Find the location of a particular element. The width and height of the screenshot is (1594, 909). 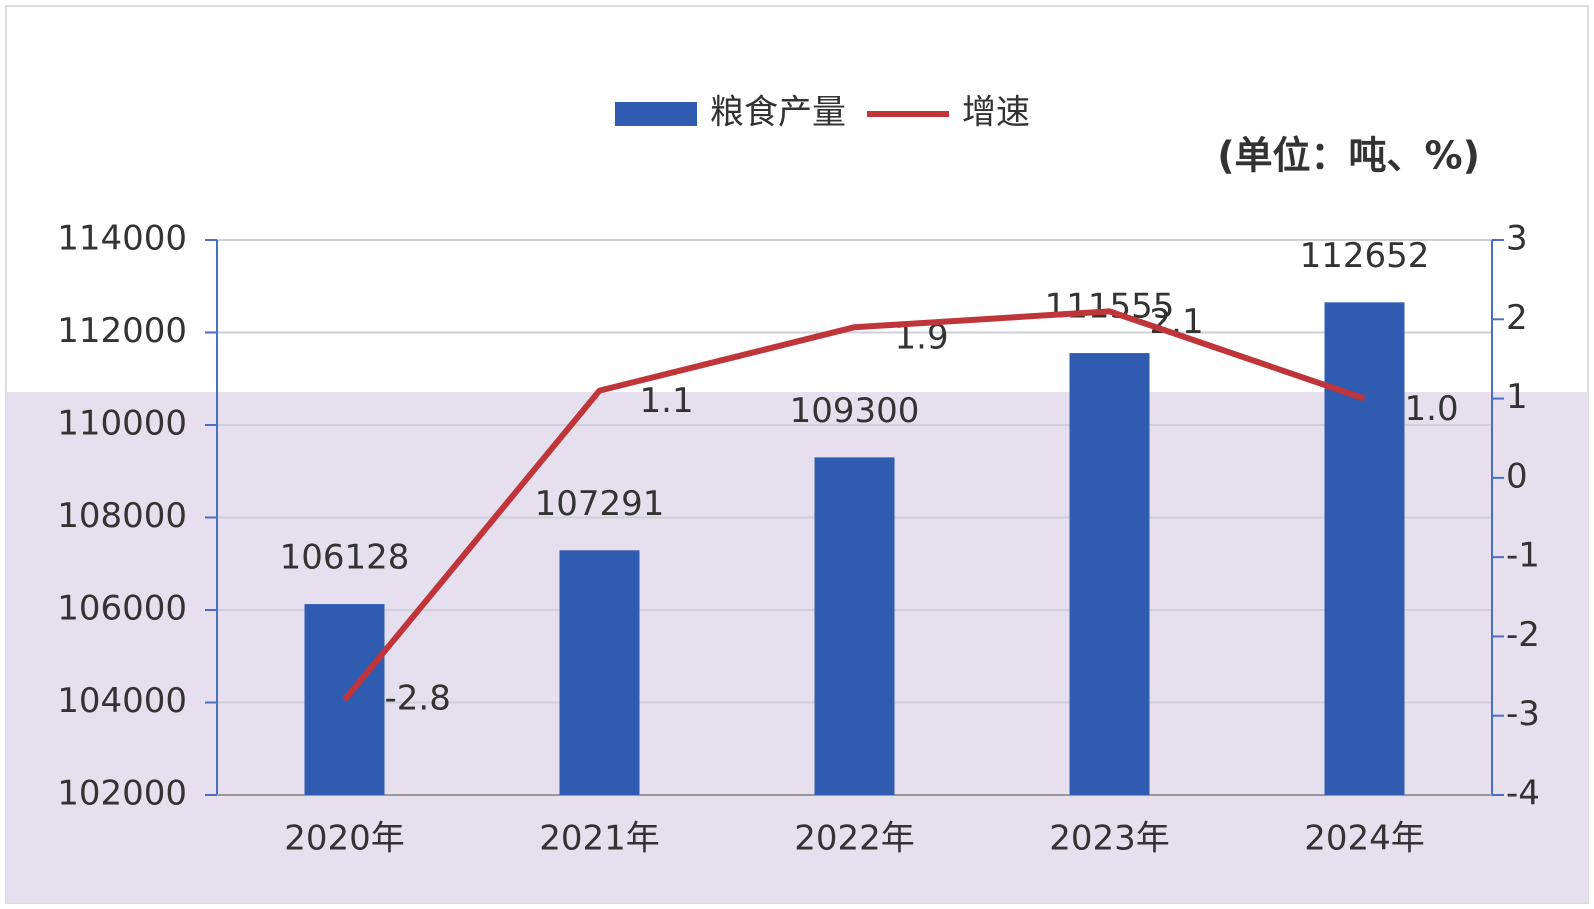

bar-value-label: 111555 is located at coordinates (1110, 307).